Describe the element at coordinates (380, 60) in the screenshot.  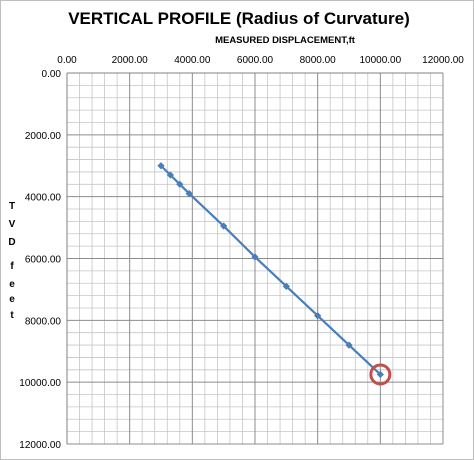
I see `x-tick-label: 10000.00` at that location.